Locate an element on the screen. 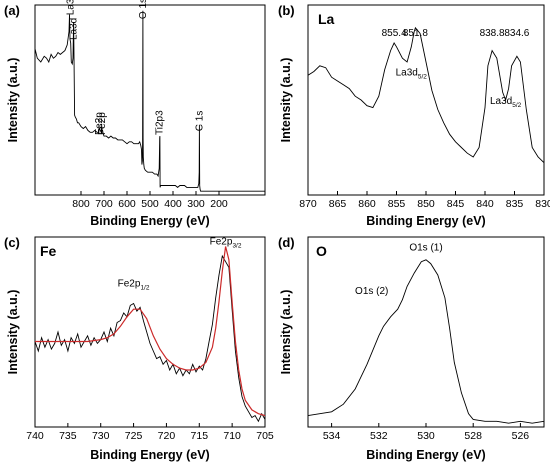 This screenshot has width=550, height=468. peak-label-subscript: 3/2 is located at coordinates (236, 246).